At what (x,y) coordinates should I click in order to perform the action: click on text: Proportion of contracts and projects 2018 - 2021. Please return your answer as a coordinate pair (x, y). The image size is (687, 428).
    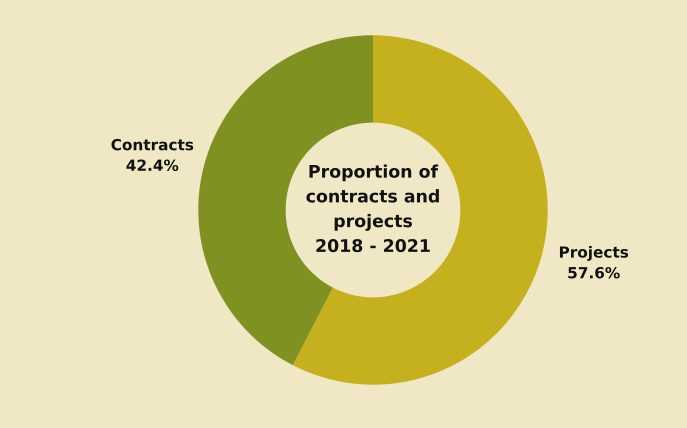
    Looking at the image, I should click on (372, 208).